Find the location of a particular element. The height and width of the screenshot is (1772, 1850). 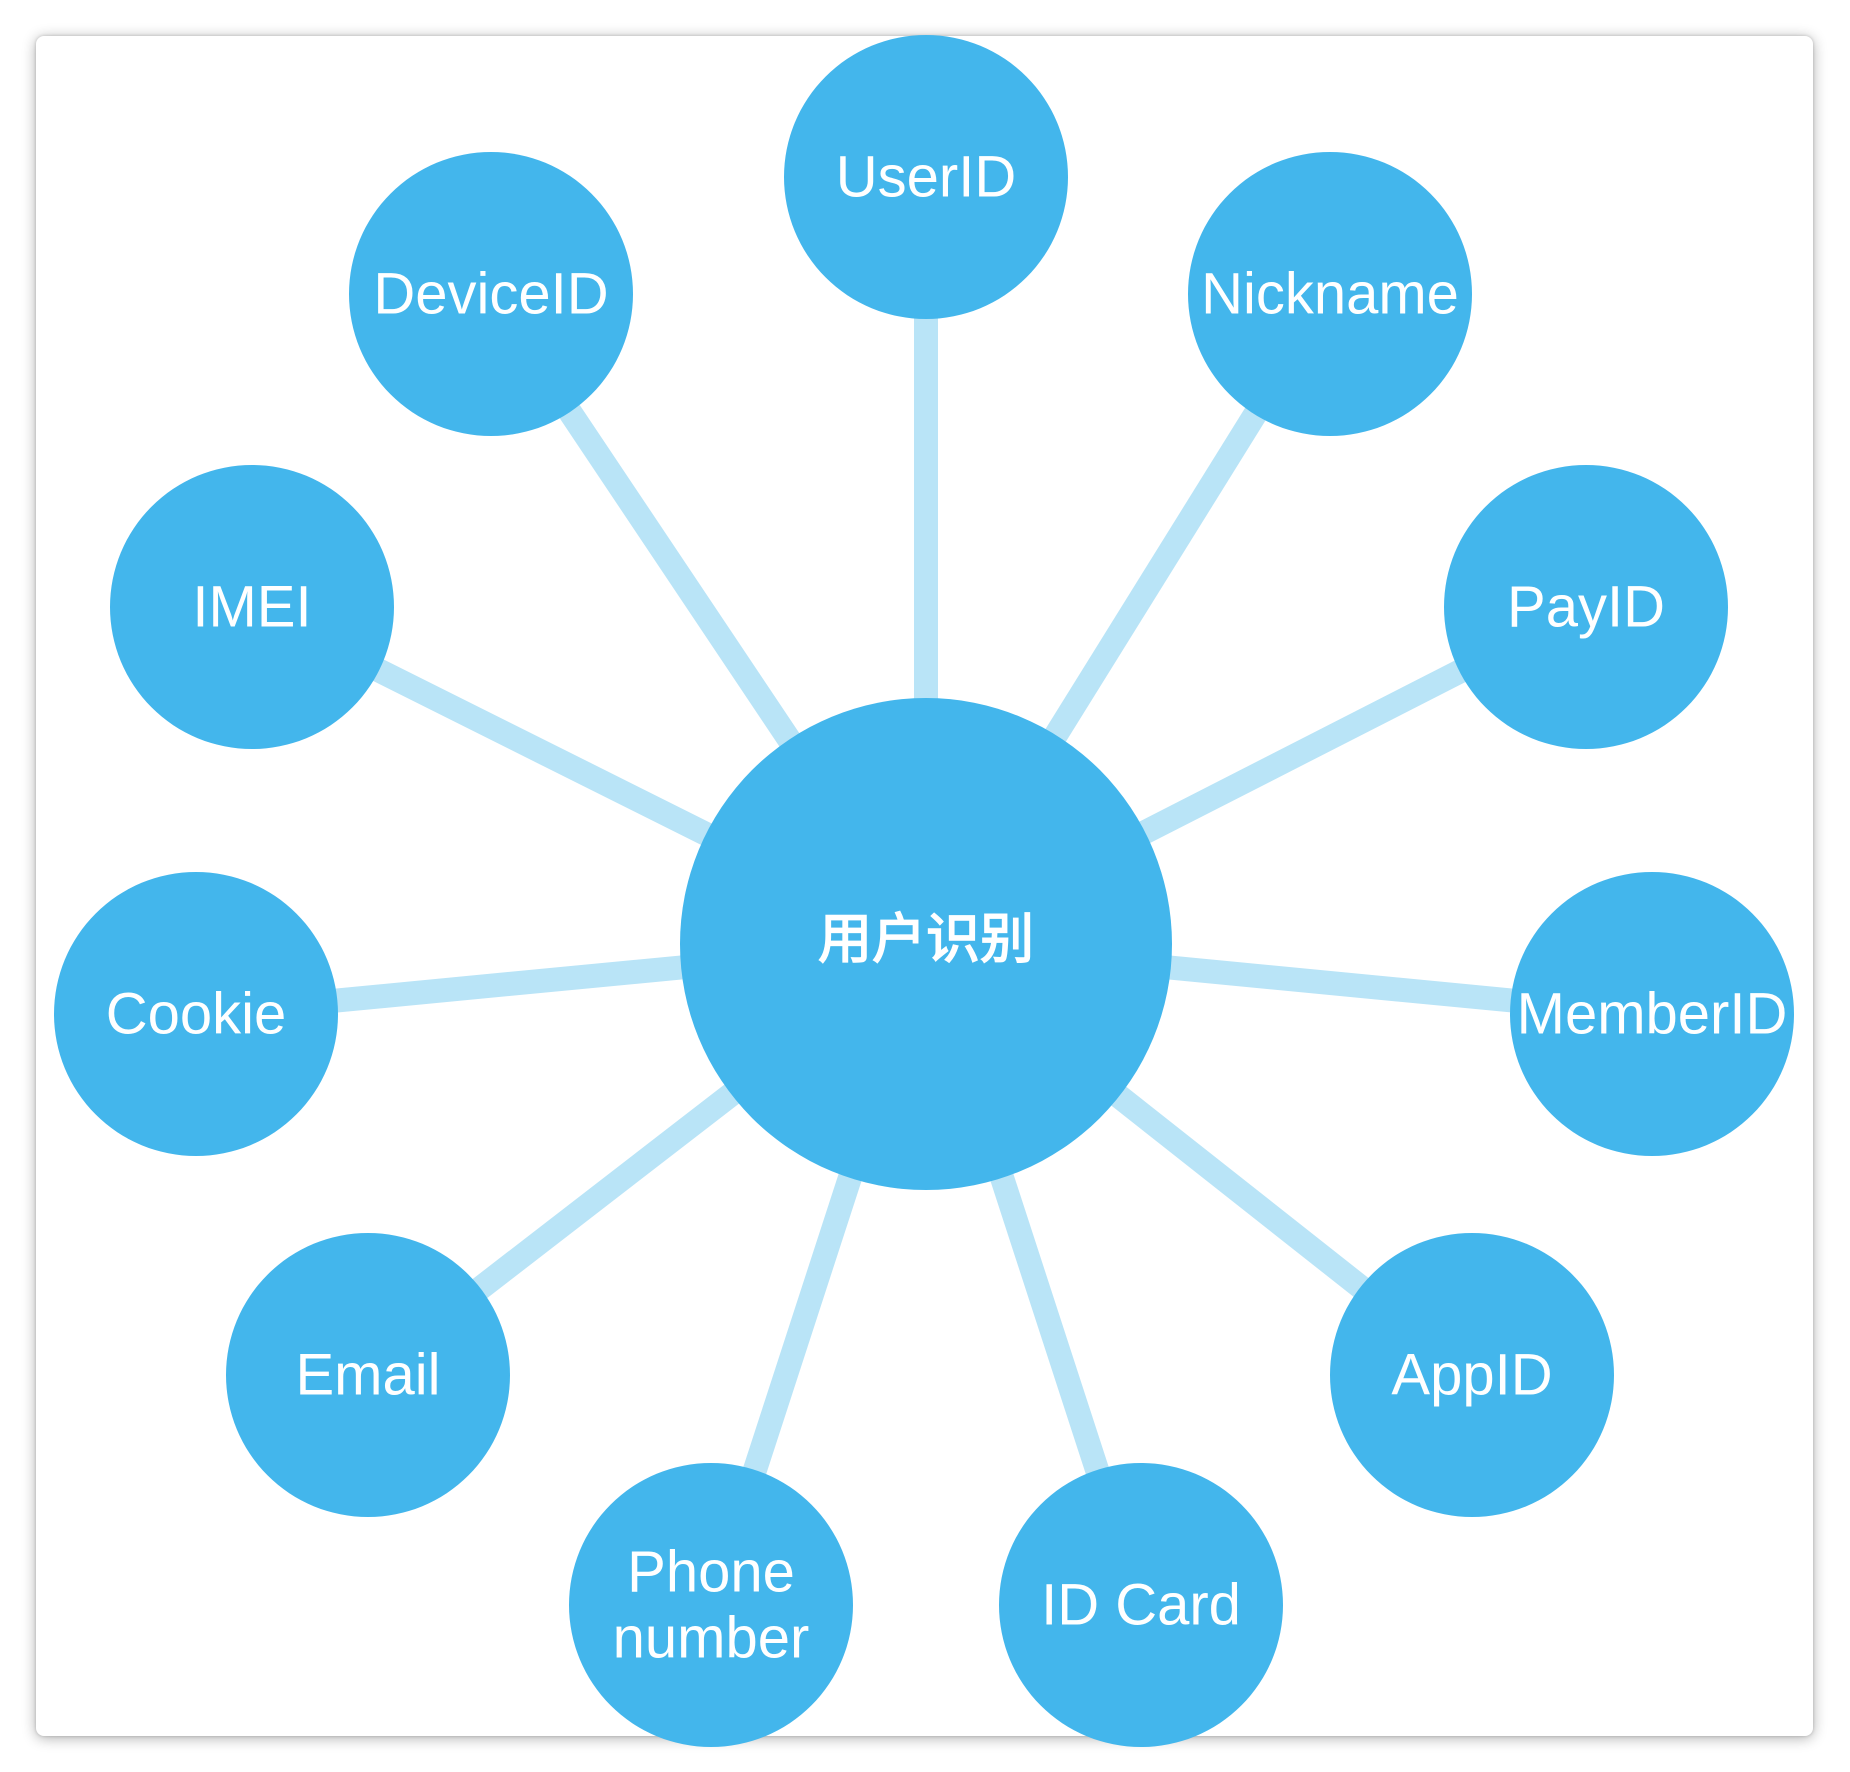

node-label-memberid: MemberID is located at coordinates (1652, 1014).